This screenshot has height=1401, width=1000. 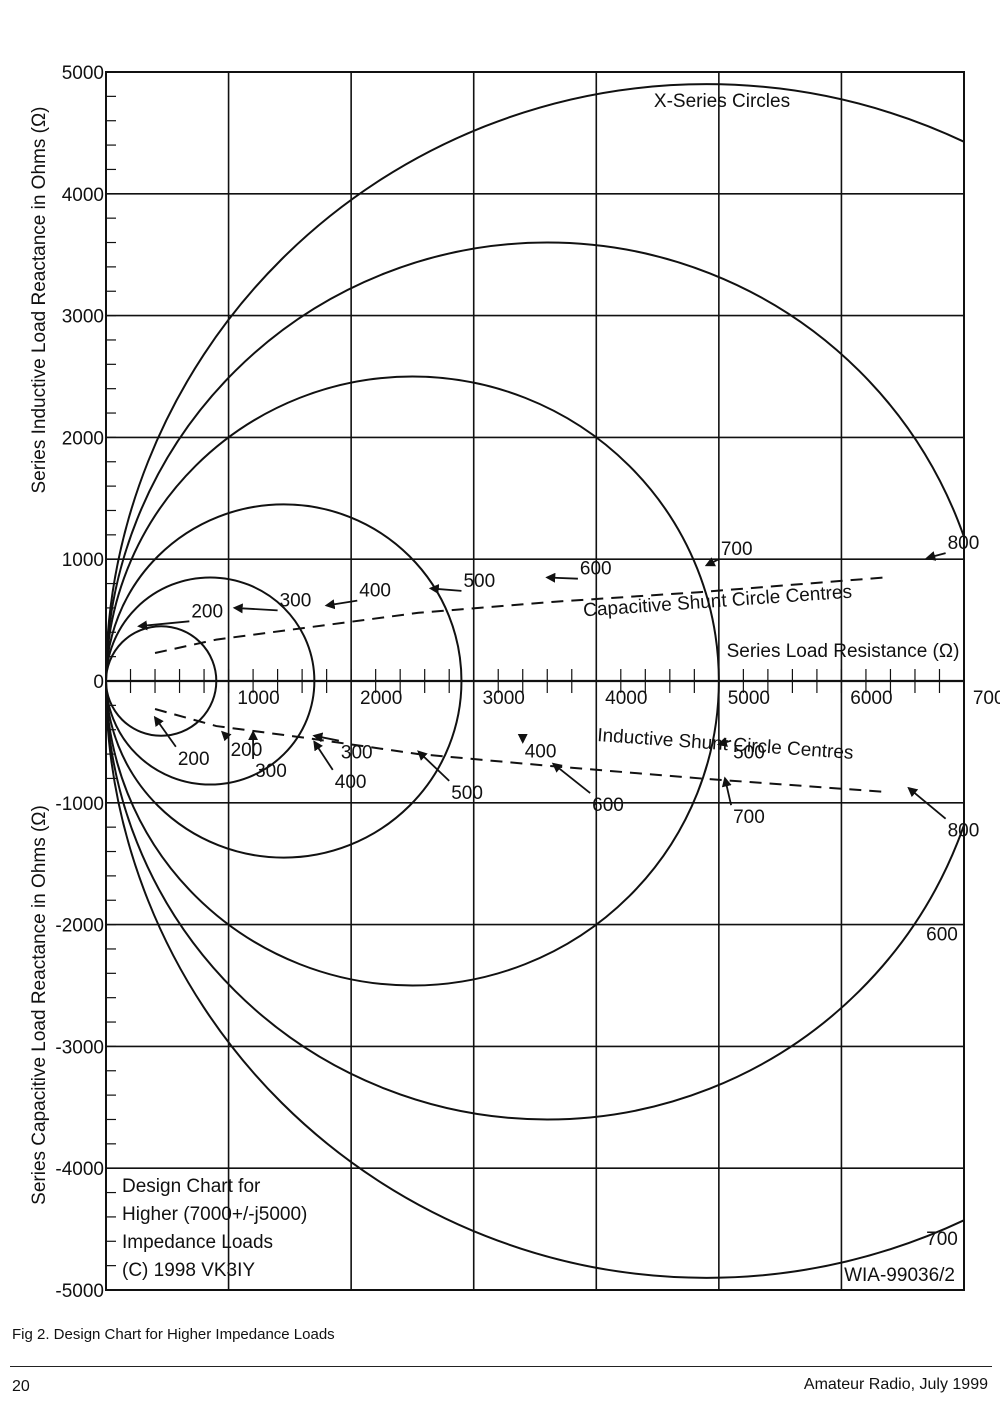 What do you see at coordinates (986, 698) in the screenshot?
I see `x-tick-label: 7000` at bounding box center [986, 698].